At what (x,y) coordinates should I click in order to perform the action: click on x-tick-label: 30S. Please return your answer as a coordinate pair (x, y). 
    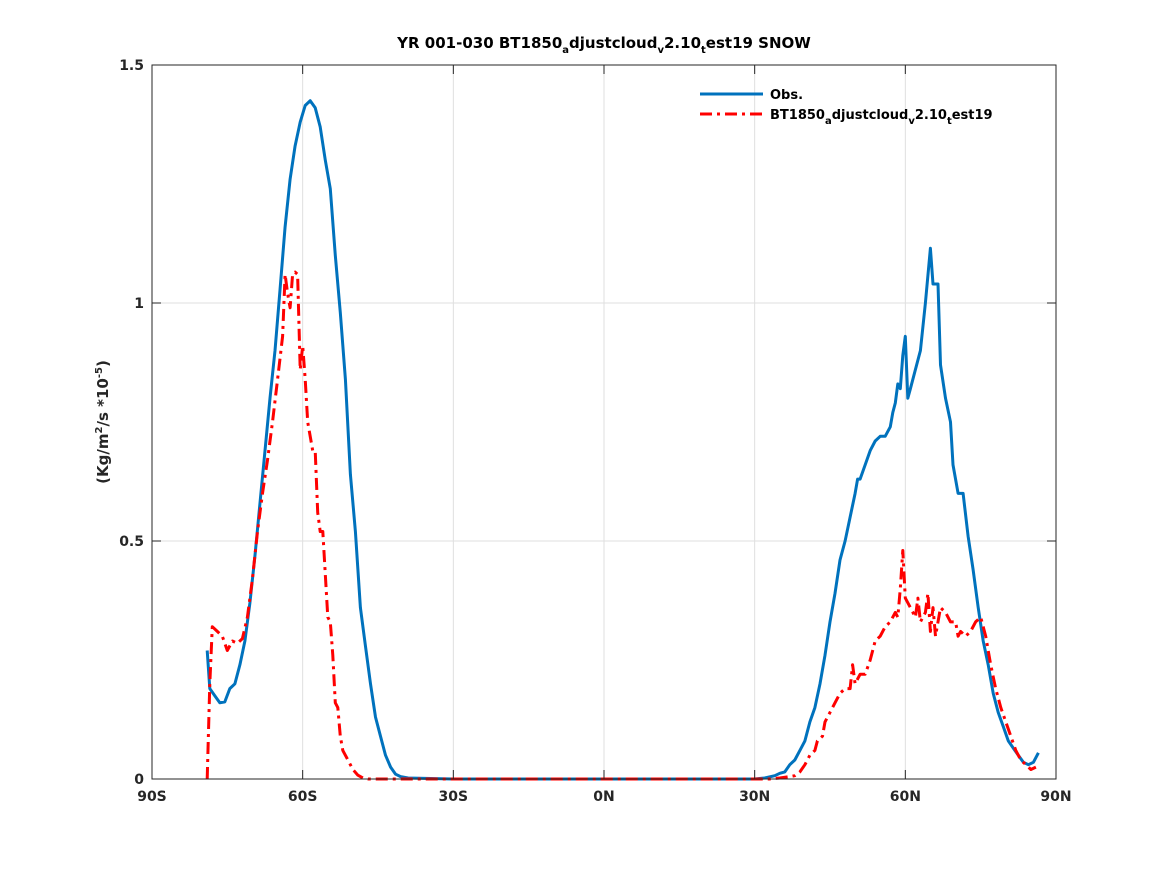
    Looking at the image, I should click on (454, 797).